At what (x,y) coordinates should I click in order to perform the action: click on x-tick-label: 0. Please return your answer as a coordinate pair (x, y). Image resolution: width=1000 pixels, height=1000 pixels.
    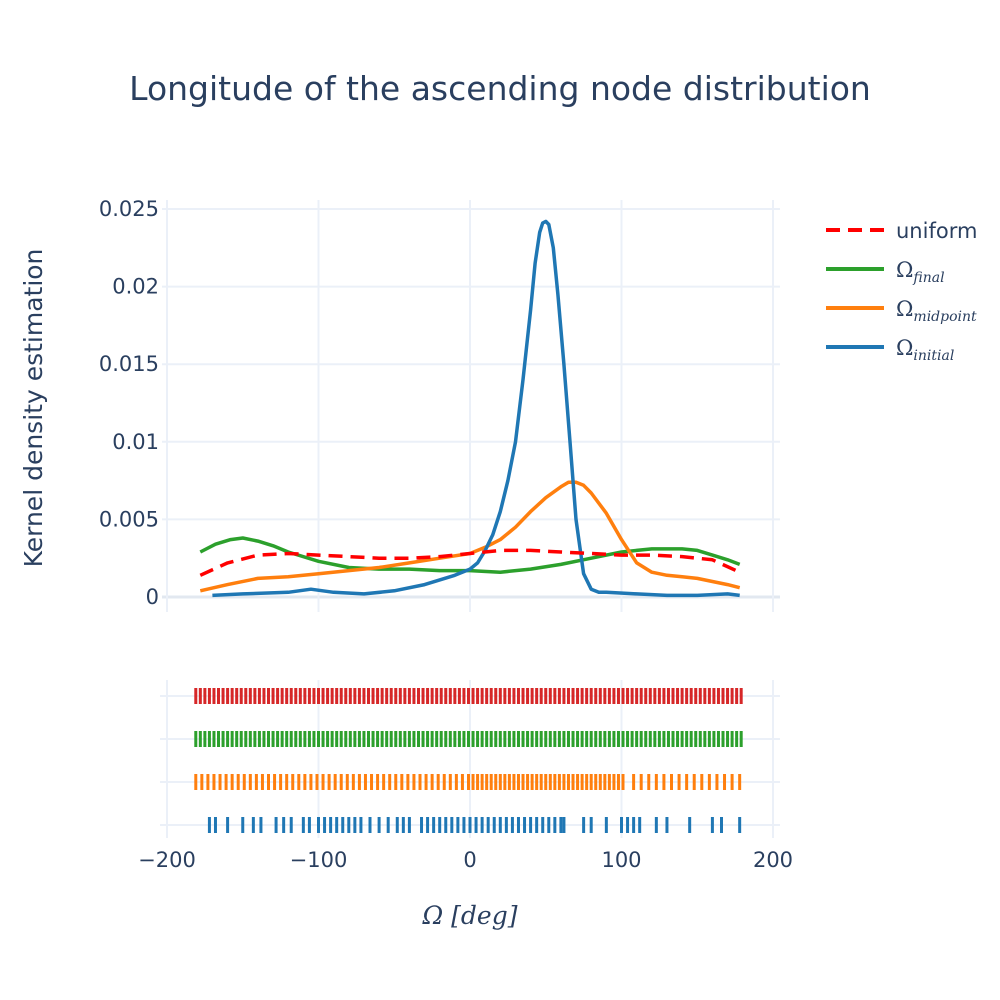
    Looking at the image, I should click on (469, 860).